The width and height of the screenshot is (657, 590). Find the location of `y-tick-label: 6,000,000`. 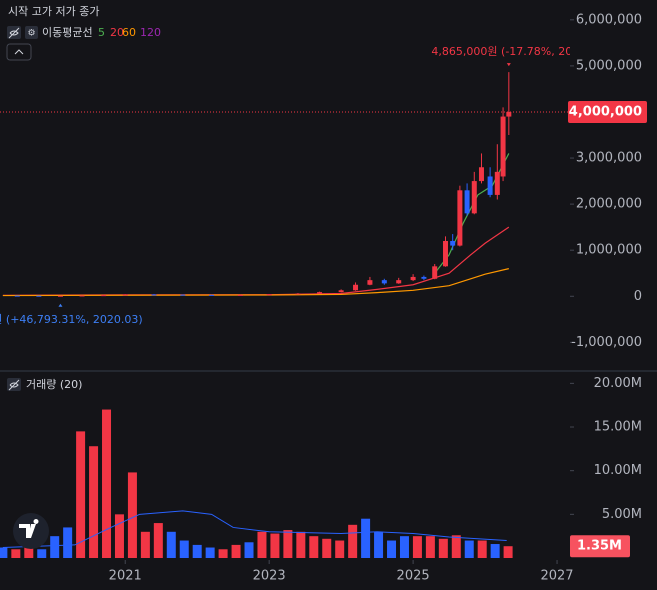

y-tick-label: 6,000,000 is located at coordinates (609, 19).